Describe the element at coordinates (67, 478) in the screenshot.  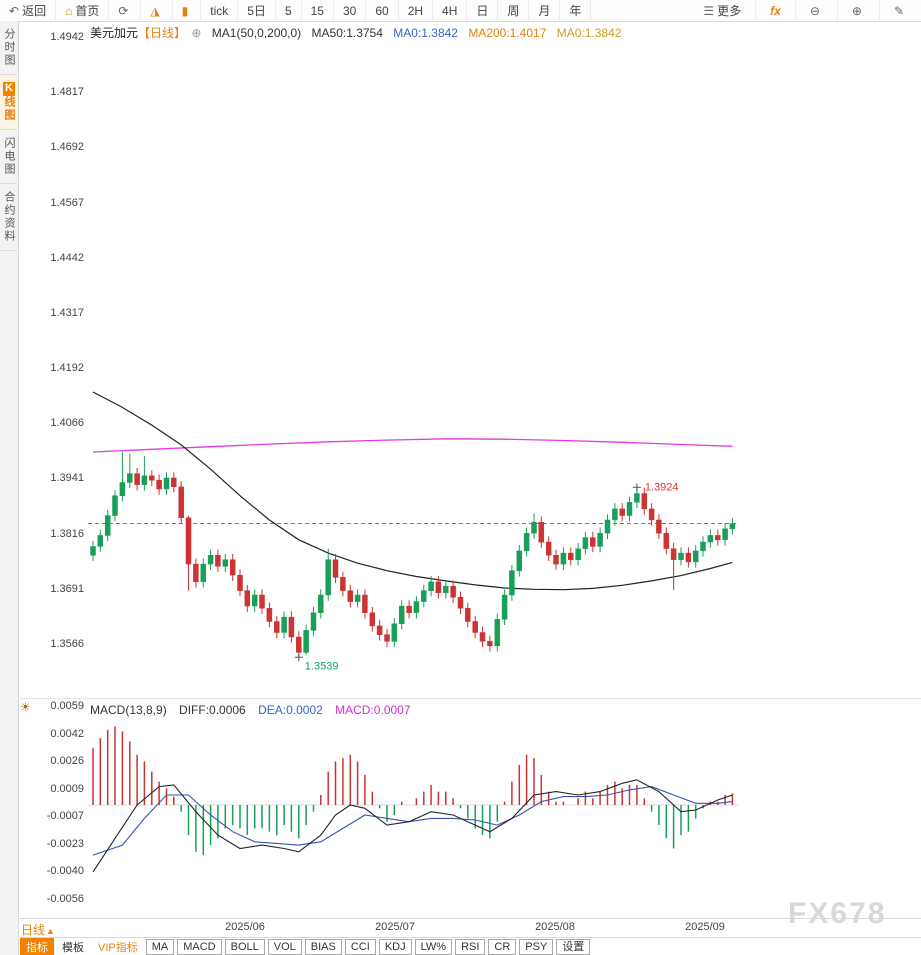
I see `y-axis-tick: 1.3941` at that location.